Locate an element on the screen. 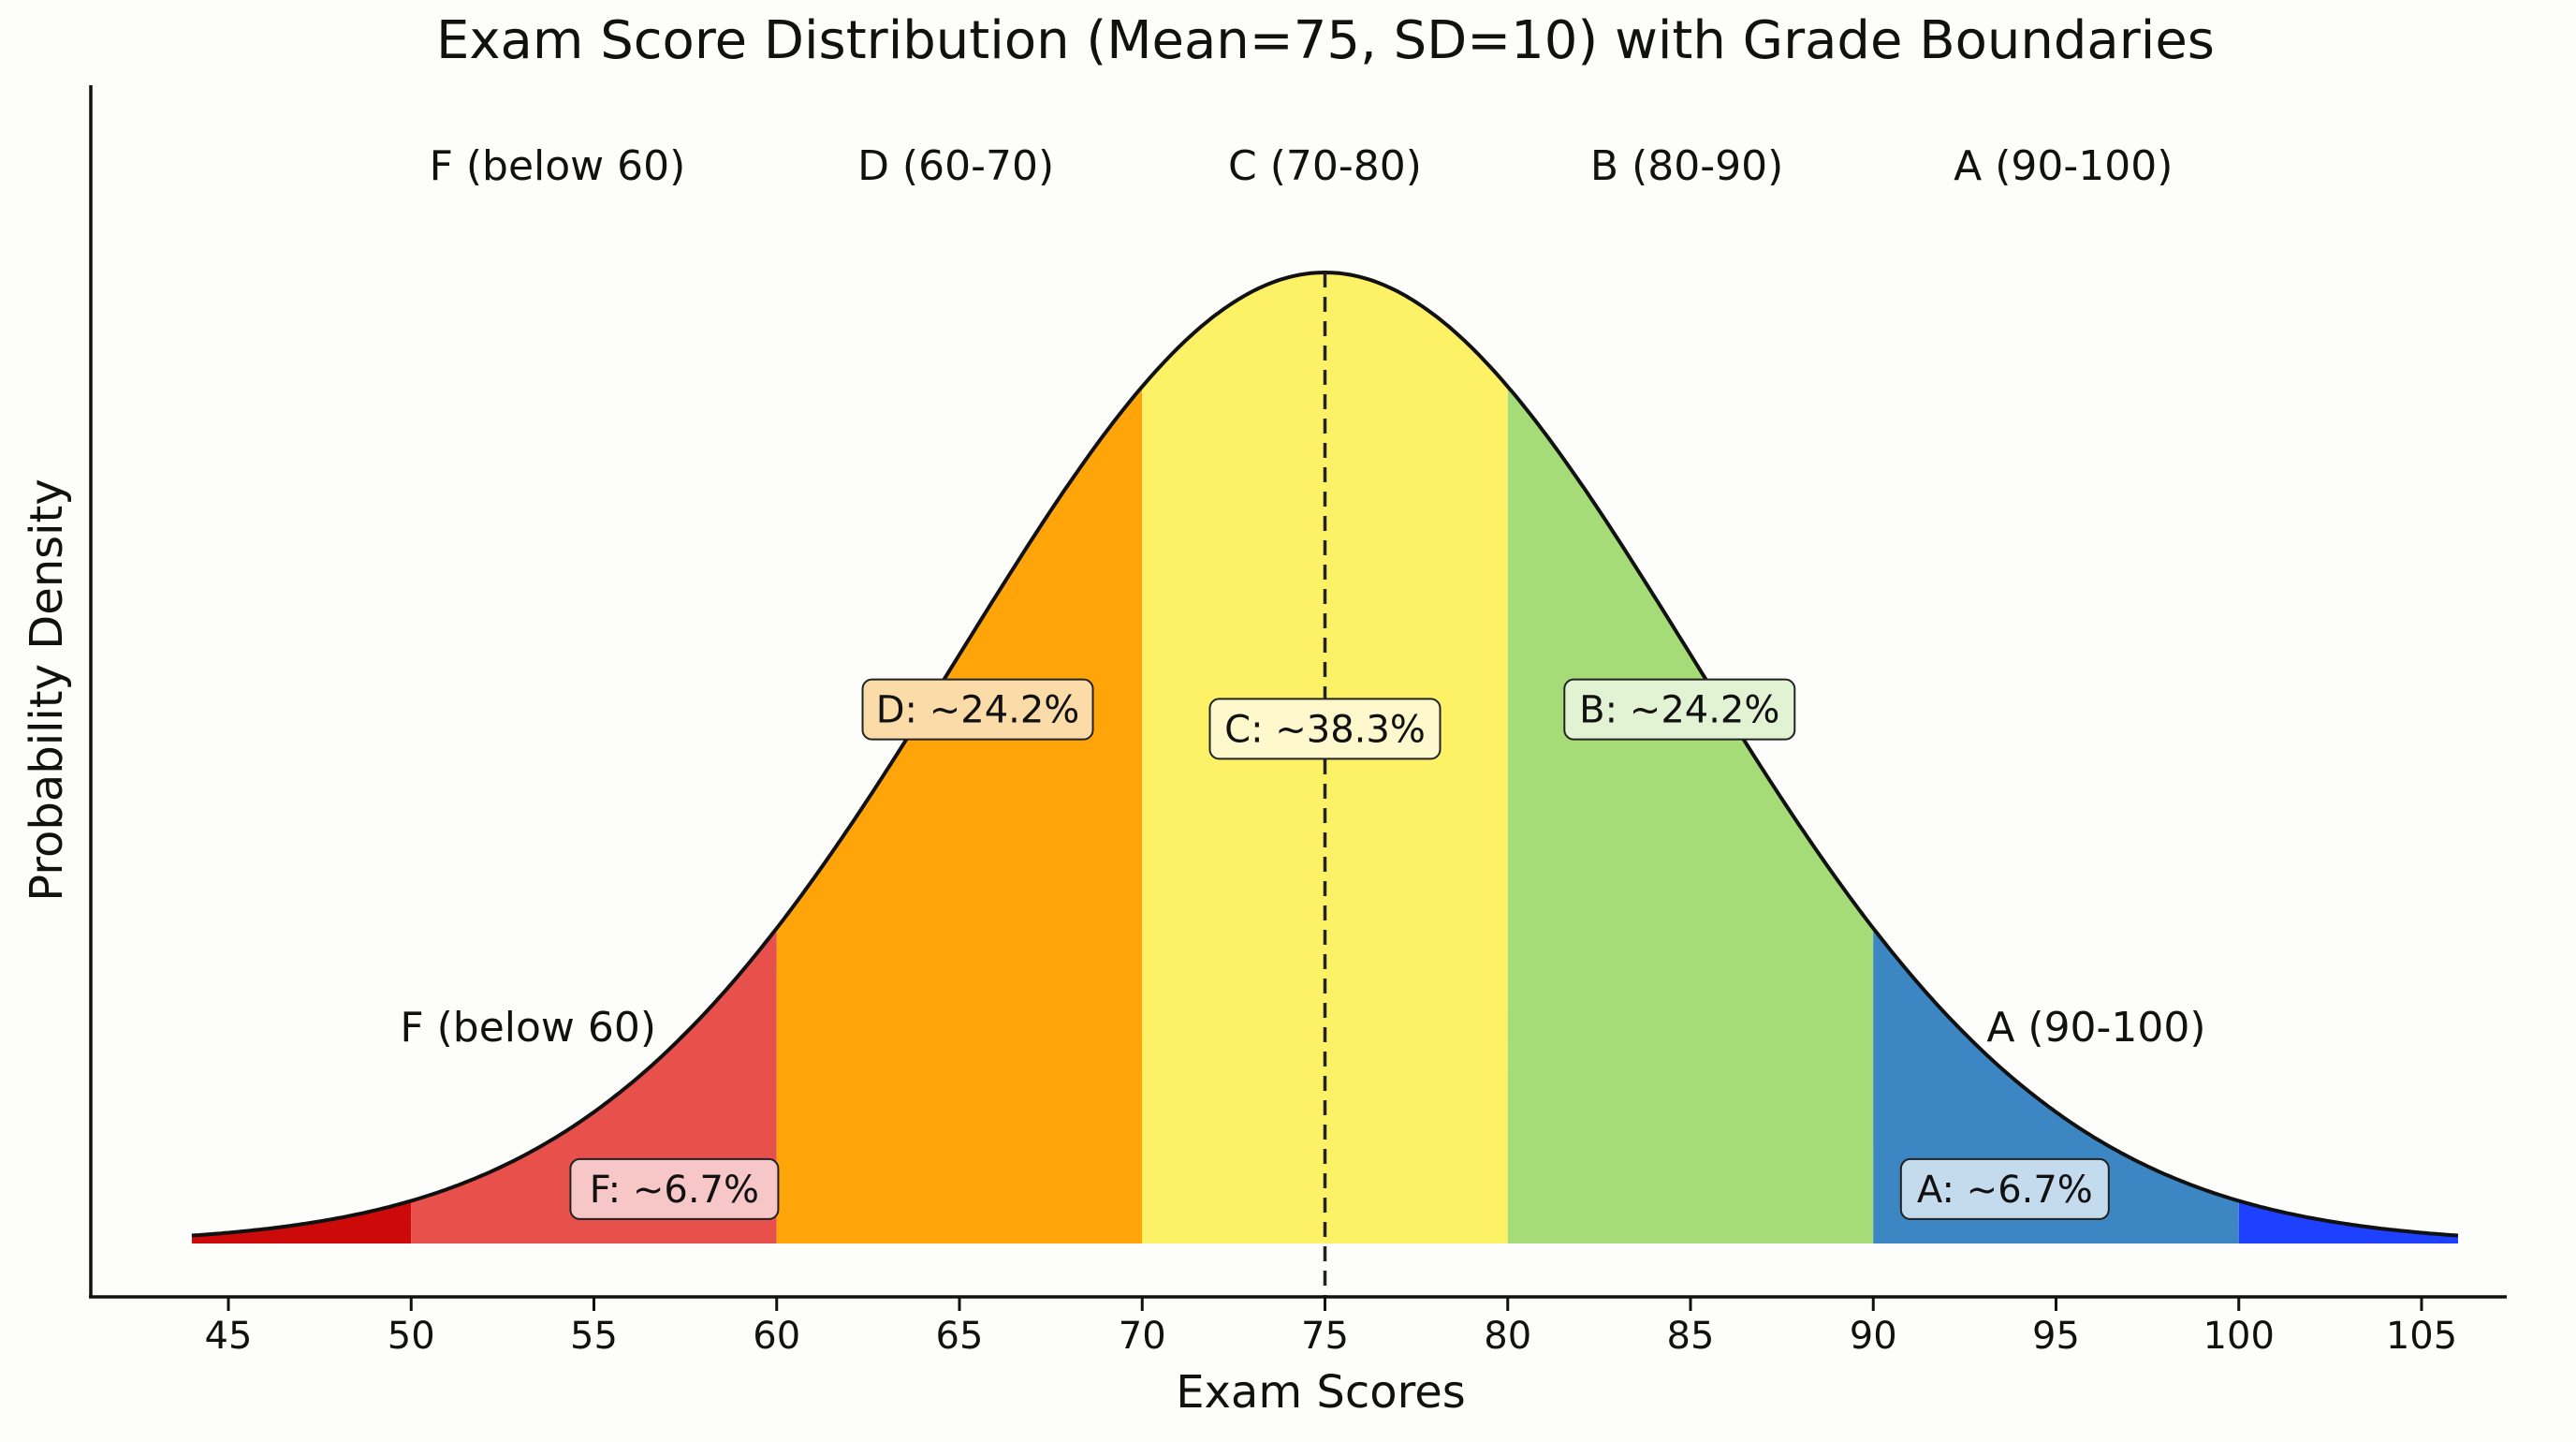 Image resolution: width=2576 pixels, height=1442 pixels. grade-label-side: F (below 60) is located at coordinates (528, 1028).